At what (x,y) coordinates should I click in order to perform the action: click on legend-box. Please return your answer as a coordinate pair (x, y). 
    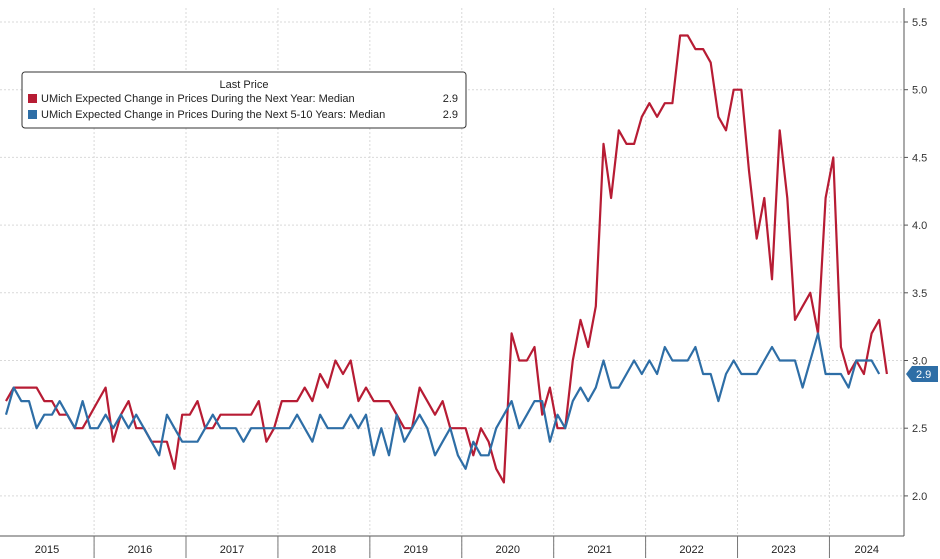
    Looking at the image, I should click on (244, 100).